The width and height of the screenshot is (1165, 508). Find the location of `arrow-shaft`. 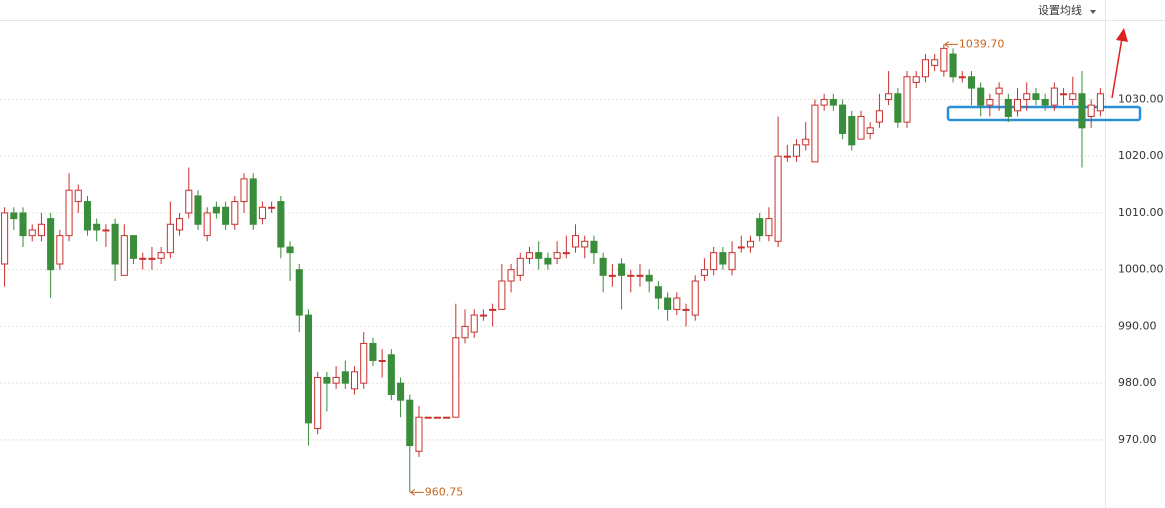

arrow-shaft is located at coordinates (1117, 68).